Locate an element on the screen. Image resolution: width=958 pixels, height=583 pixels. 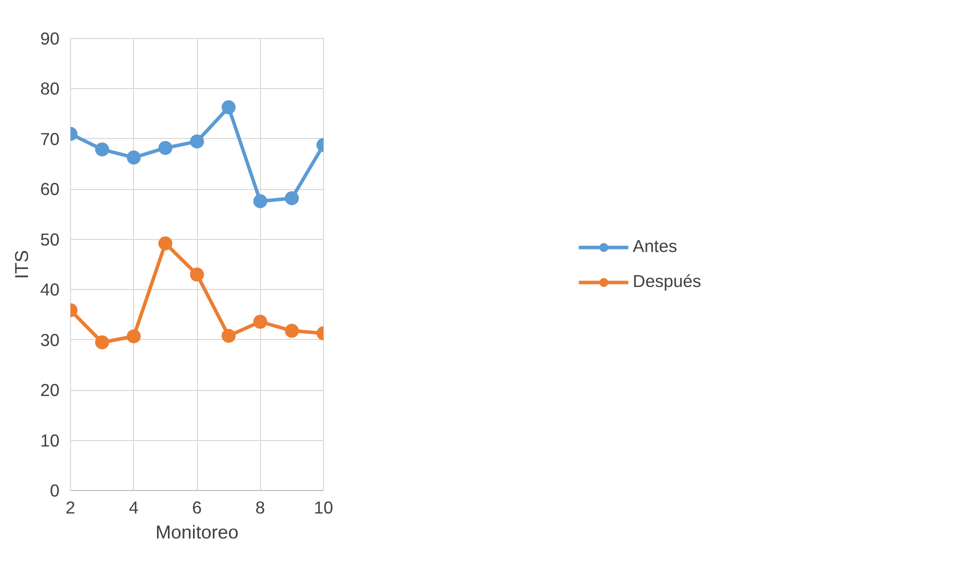
y-tick-label: 60 is located at coordinates (50, 189).